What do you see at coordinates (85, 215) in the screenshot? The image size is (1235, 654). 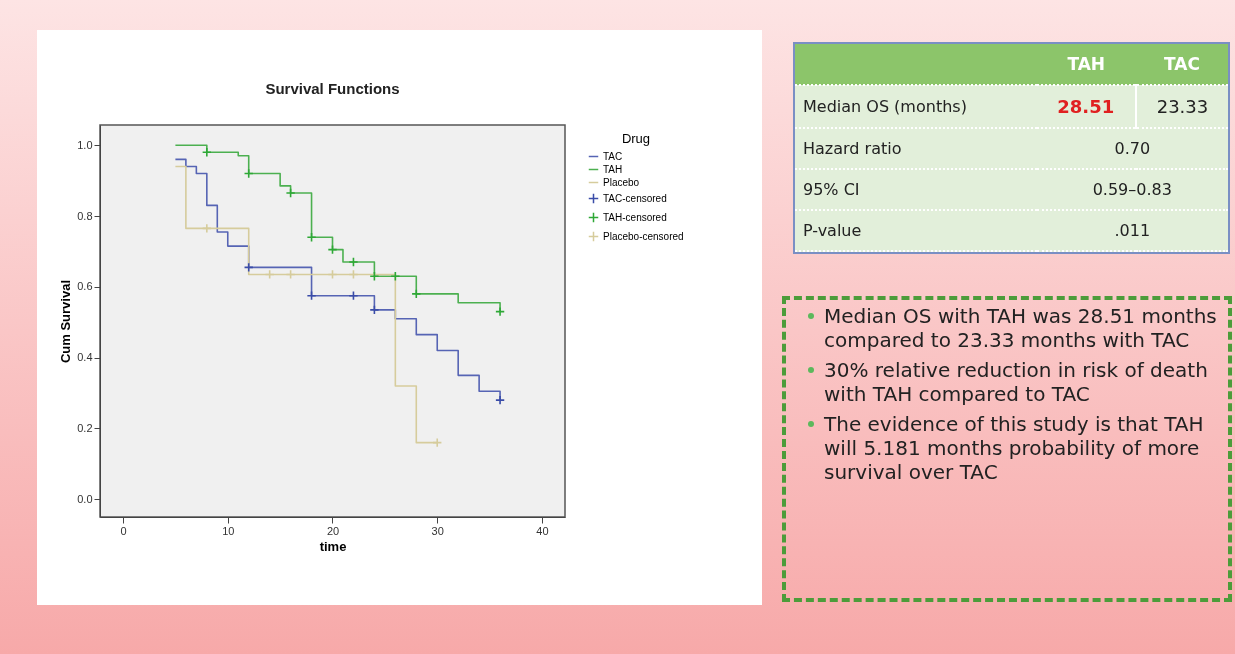 I see `y-tick-label: 0.8` at bounding box center [85, 215].